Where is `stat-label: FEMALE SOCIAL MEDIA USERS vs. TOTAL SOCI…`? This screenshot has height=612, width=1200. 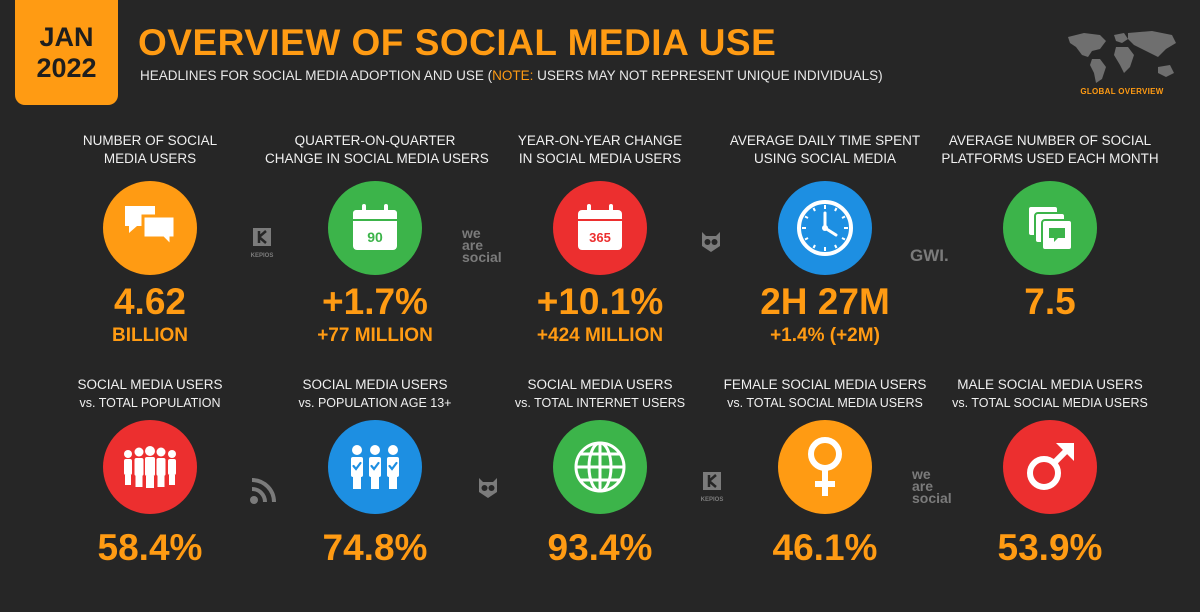 stat-label: FEMALE SOCIAL MEDIA USERS vs. TOTAL SOCI… is located at coordinates (825, 394).